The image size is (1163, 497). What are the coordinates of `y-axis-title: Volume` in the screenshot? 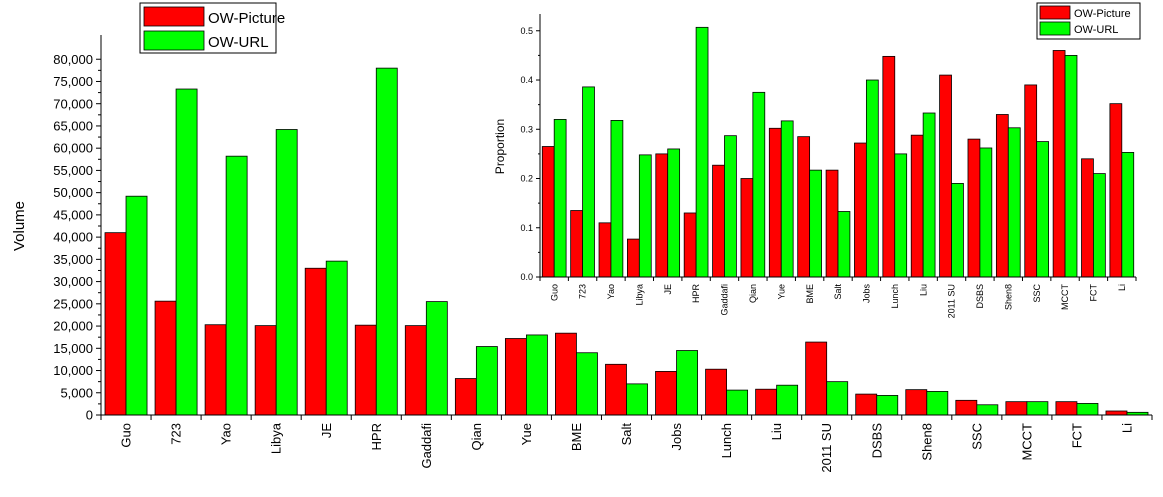 It's located at (19, 226).